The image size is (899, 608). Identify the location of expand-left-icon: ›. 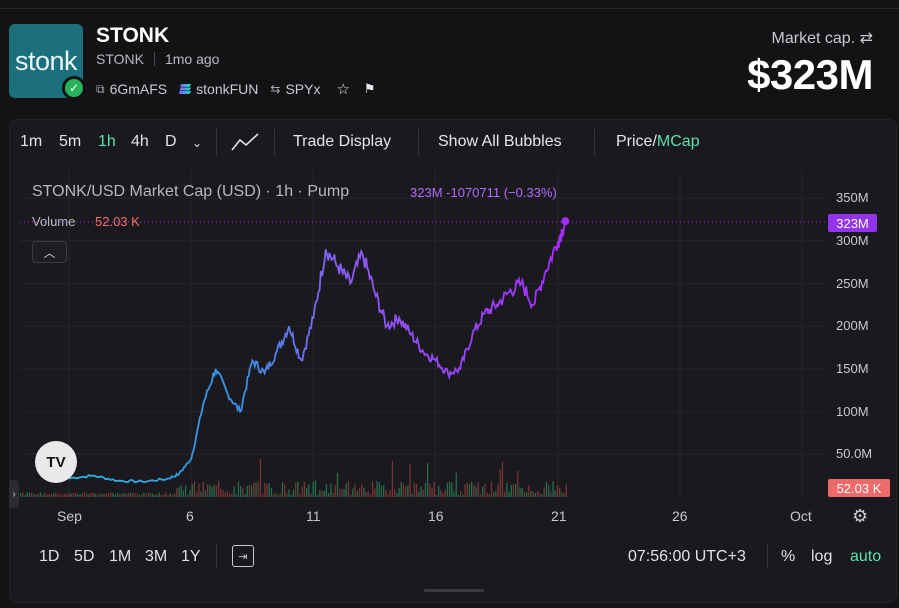
(14, 494).